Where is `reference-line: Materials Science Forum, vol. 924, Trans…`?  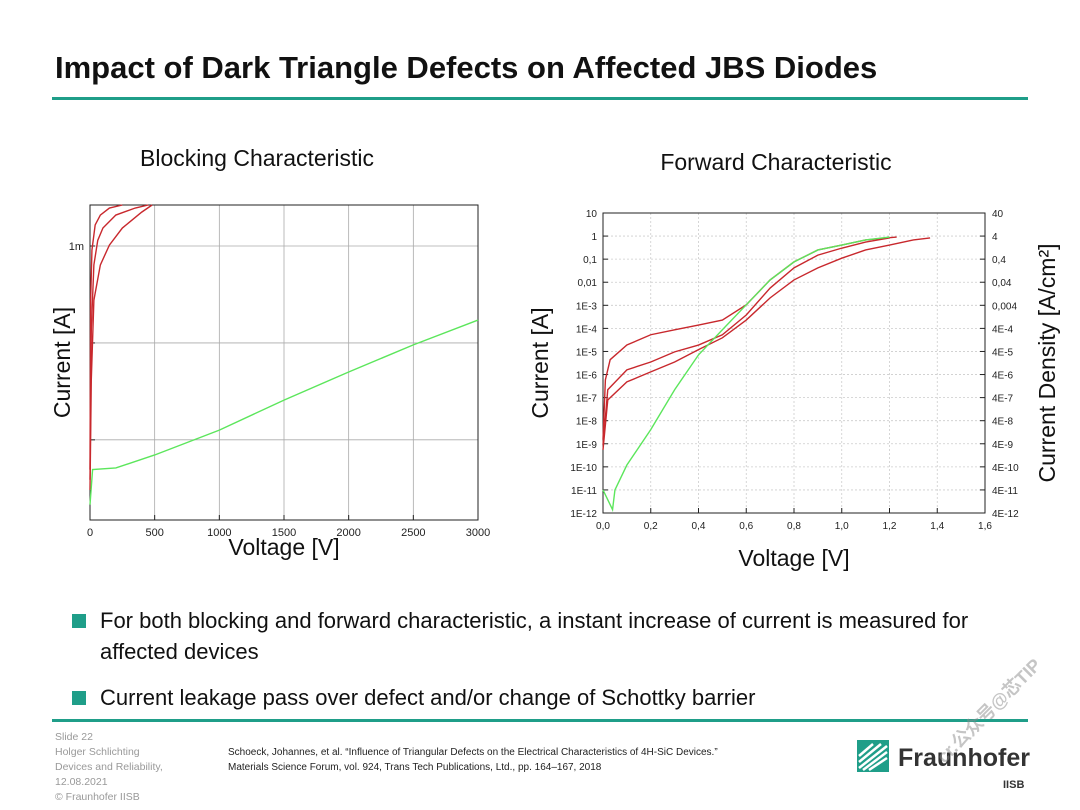
reference-line: Materials Science Forum, vol. 924, Trans… is located at coordinates (415, 767).